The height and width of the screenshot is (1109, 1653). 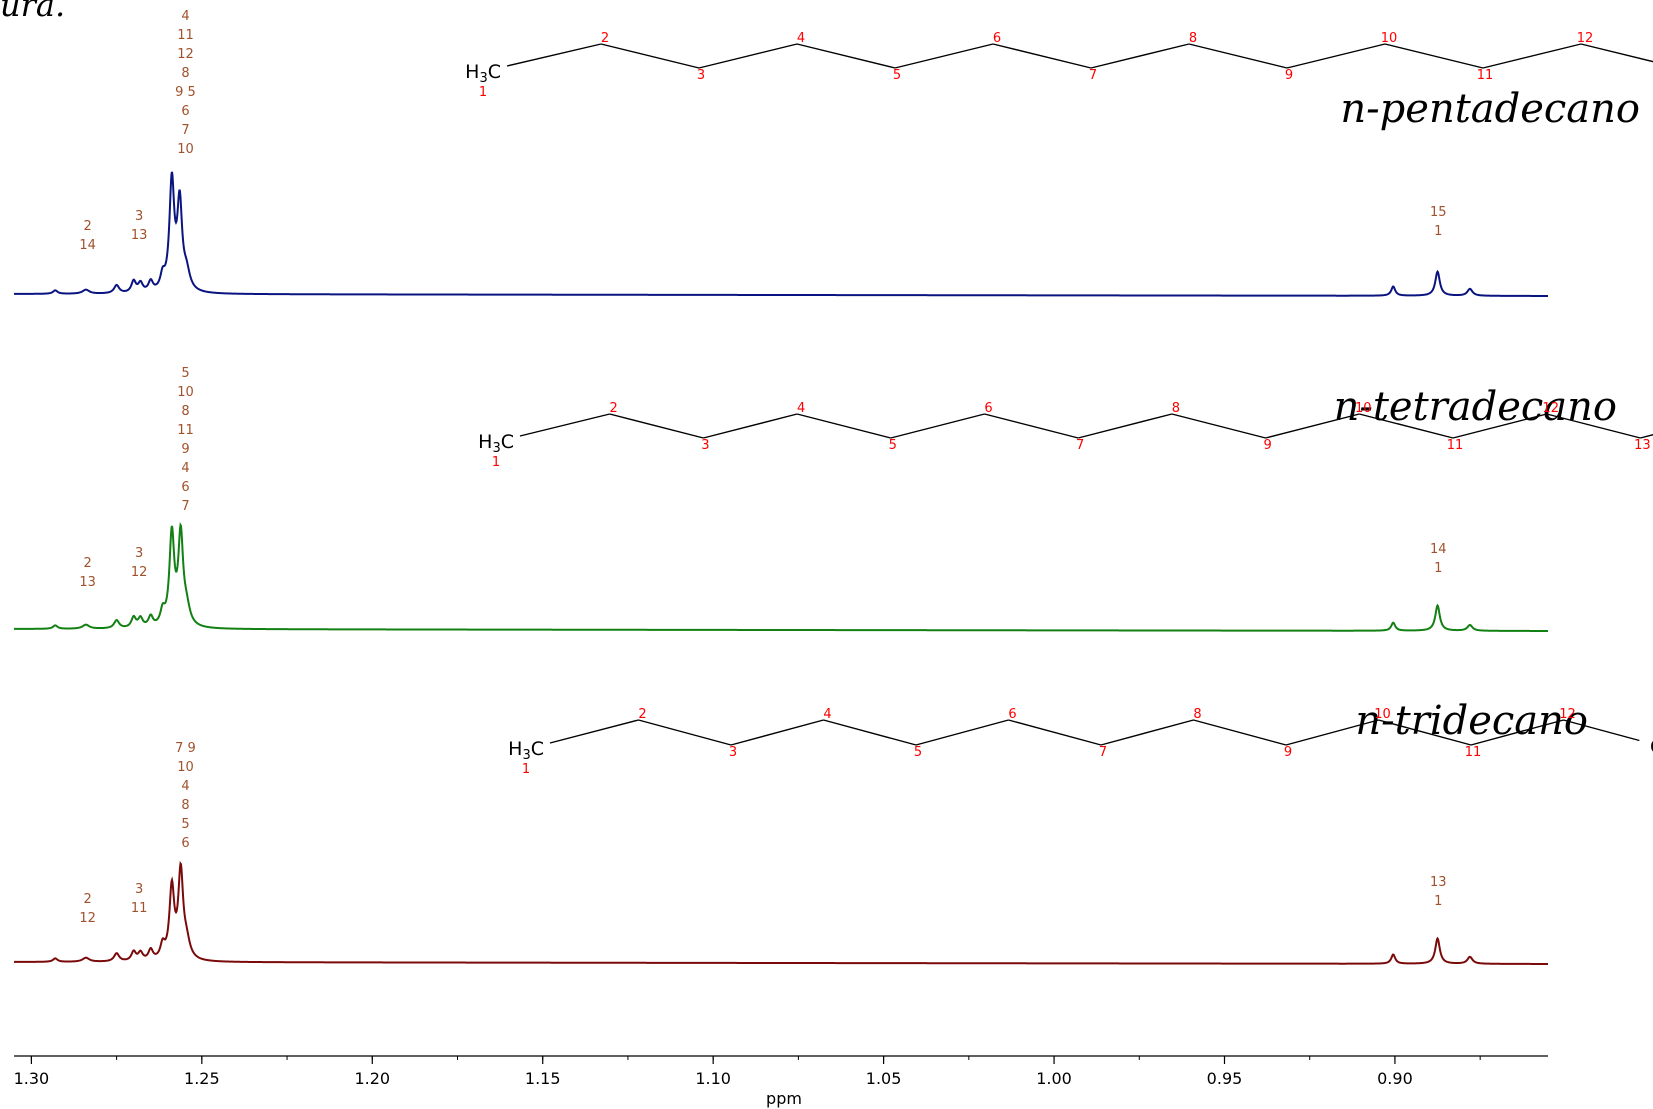 I want to click on peak-label: 311, so click(x=139, y=899).